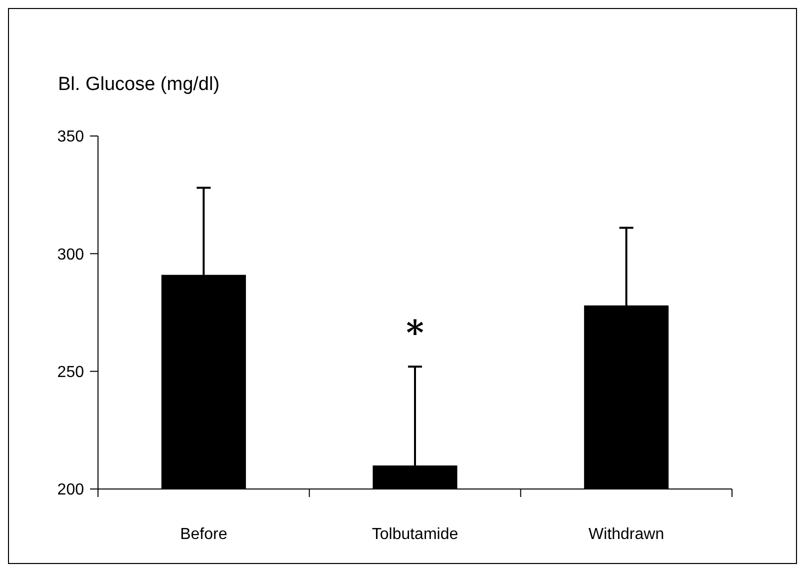 This screenshot has height=572, width=805. Describe the element at coordinates (415, 334) in the screenshot. I see `annotation: *` at that location.